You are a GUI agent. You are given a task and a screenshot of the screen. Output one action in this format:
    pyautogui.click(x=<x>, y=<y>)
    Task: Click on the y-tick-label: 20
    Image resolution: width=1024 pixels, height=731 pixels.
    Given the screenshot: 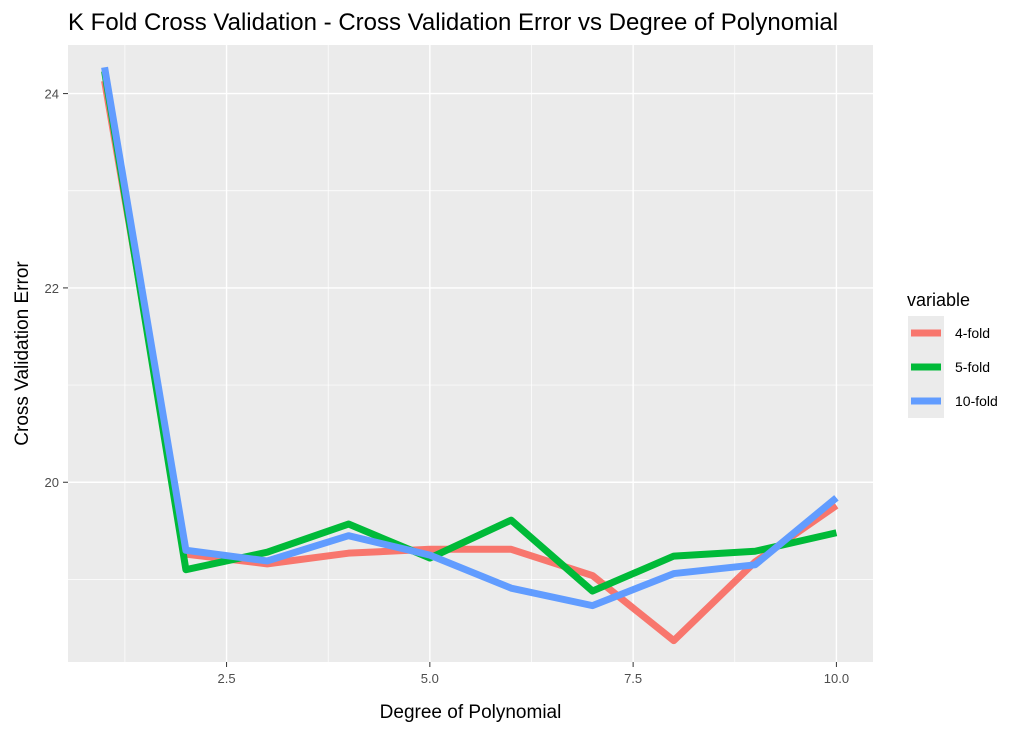 What is the action you would take?
    pyautogui.click(x=52, y=482)
    